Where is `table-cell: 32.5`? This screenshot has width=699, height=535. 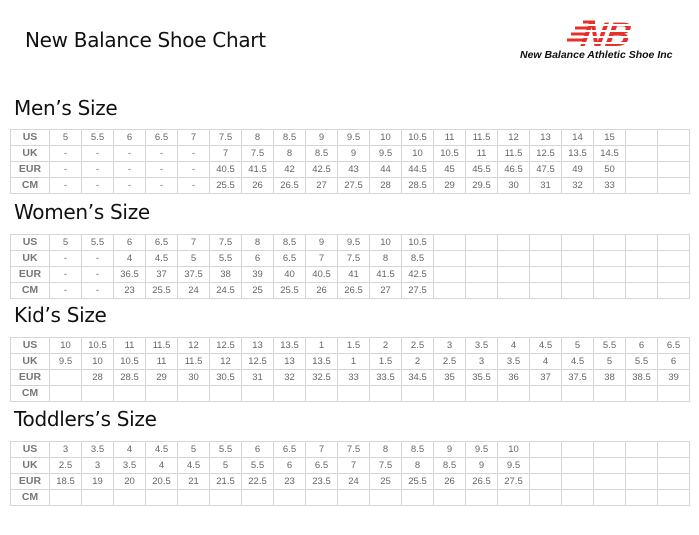 table-cell: 32.5 is located at coordinates (321, 377).